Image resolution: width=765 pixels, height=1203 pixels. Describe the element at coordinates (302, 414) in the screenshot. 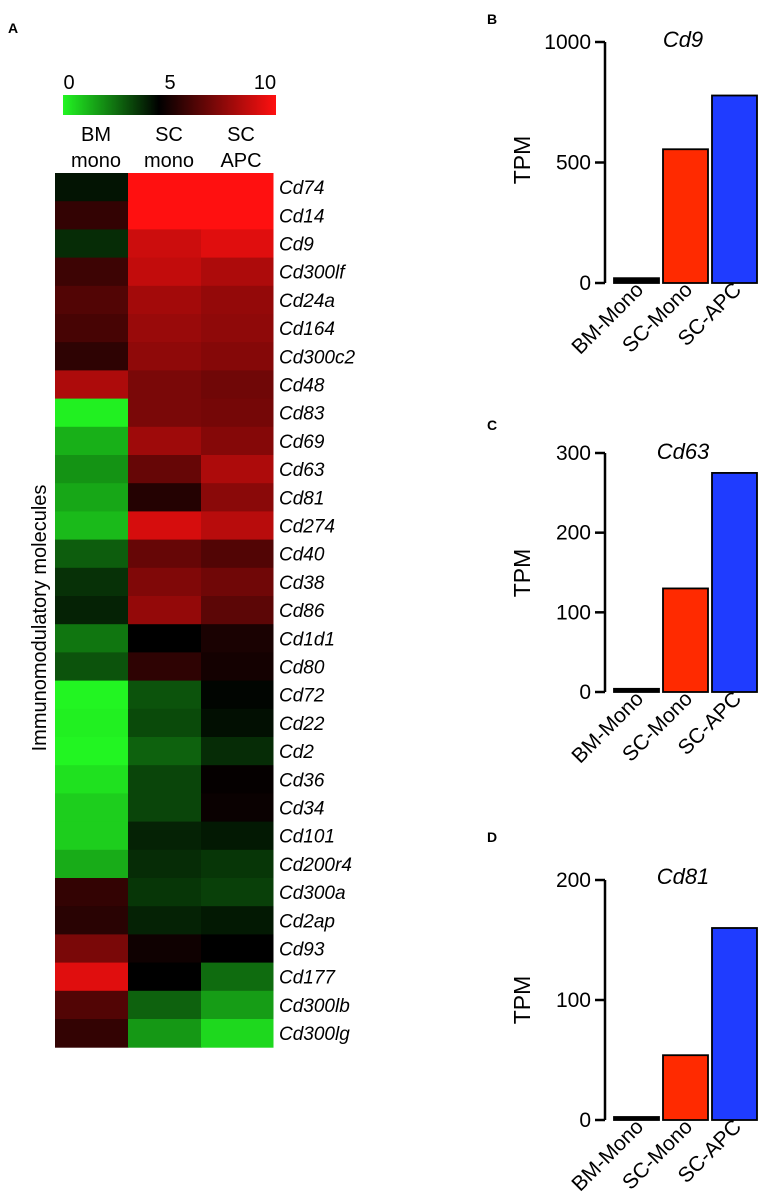

I see `heatmap-row-label-cd83: Cd83` at that location.